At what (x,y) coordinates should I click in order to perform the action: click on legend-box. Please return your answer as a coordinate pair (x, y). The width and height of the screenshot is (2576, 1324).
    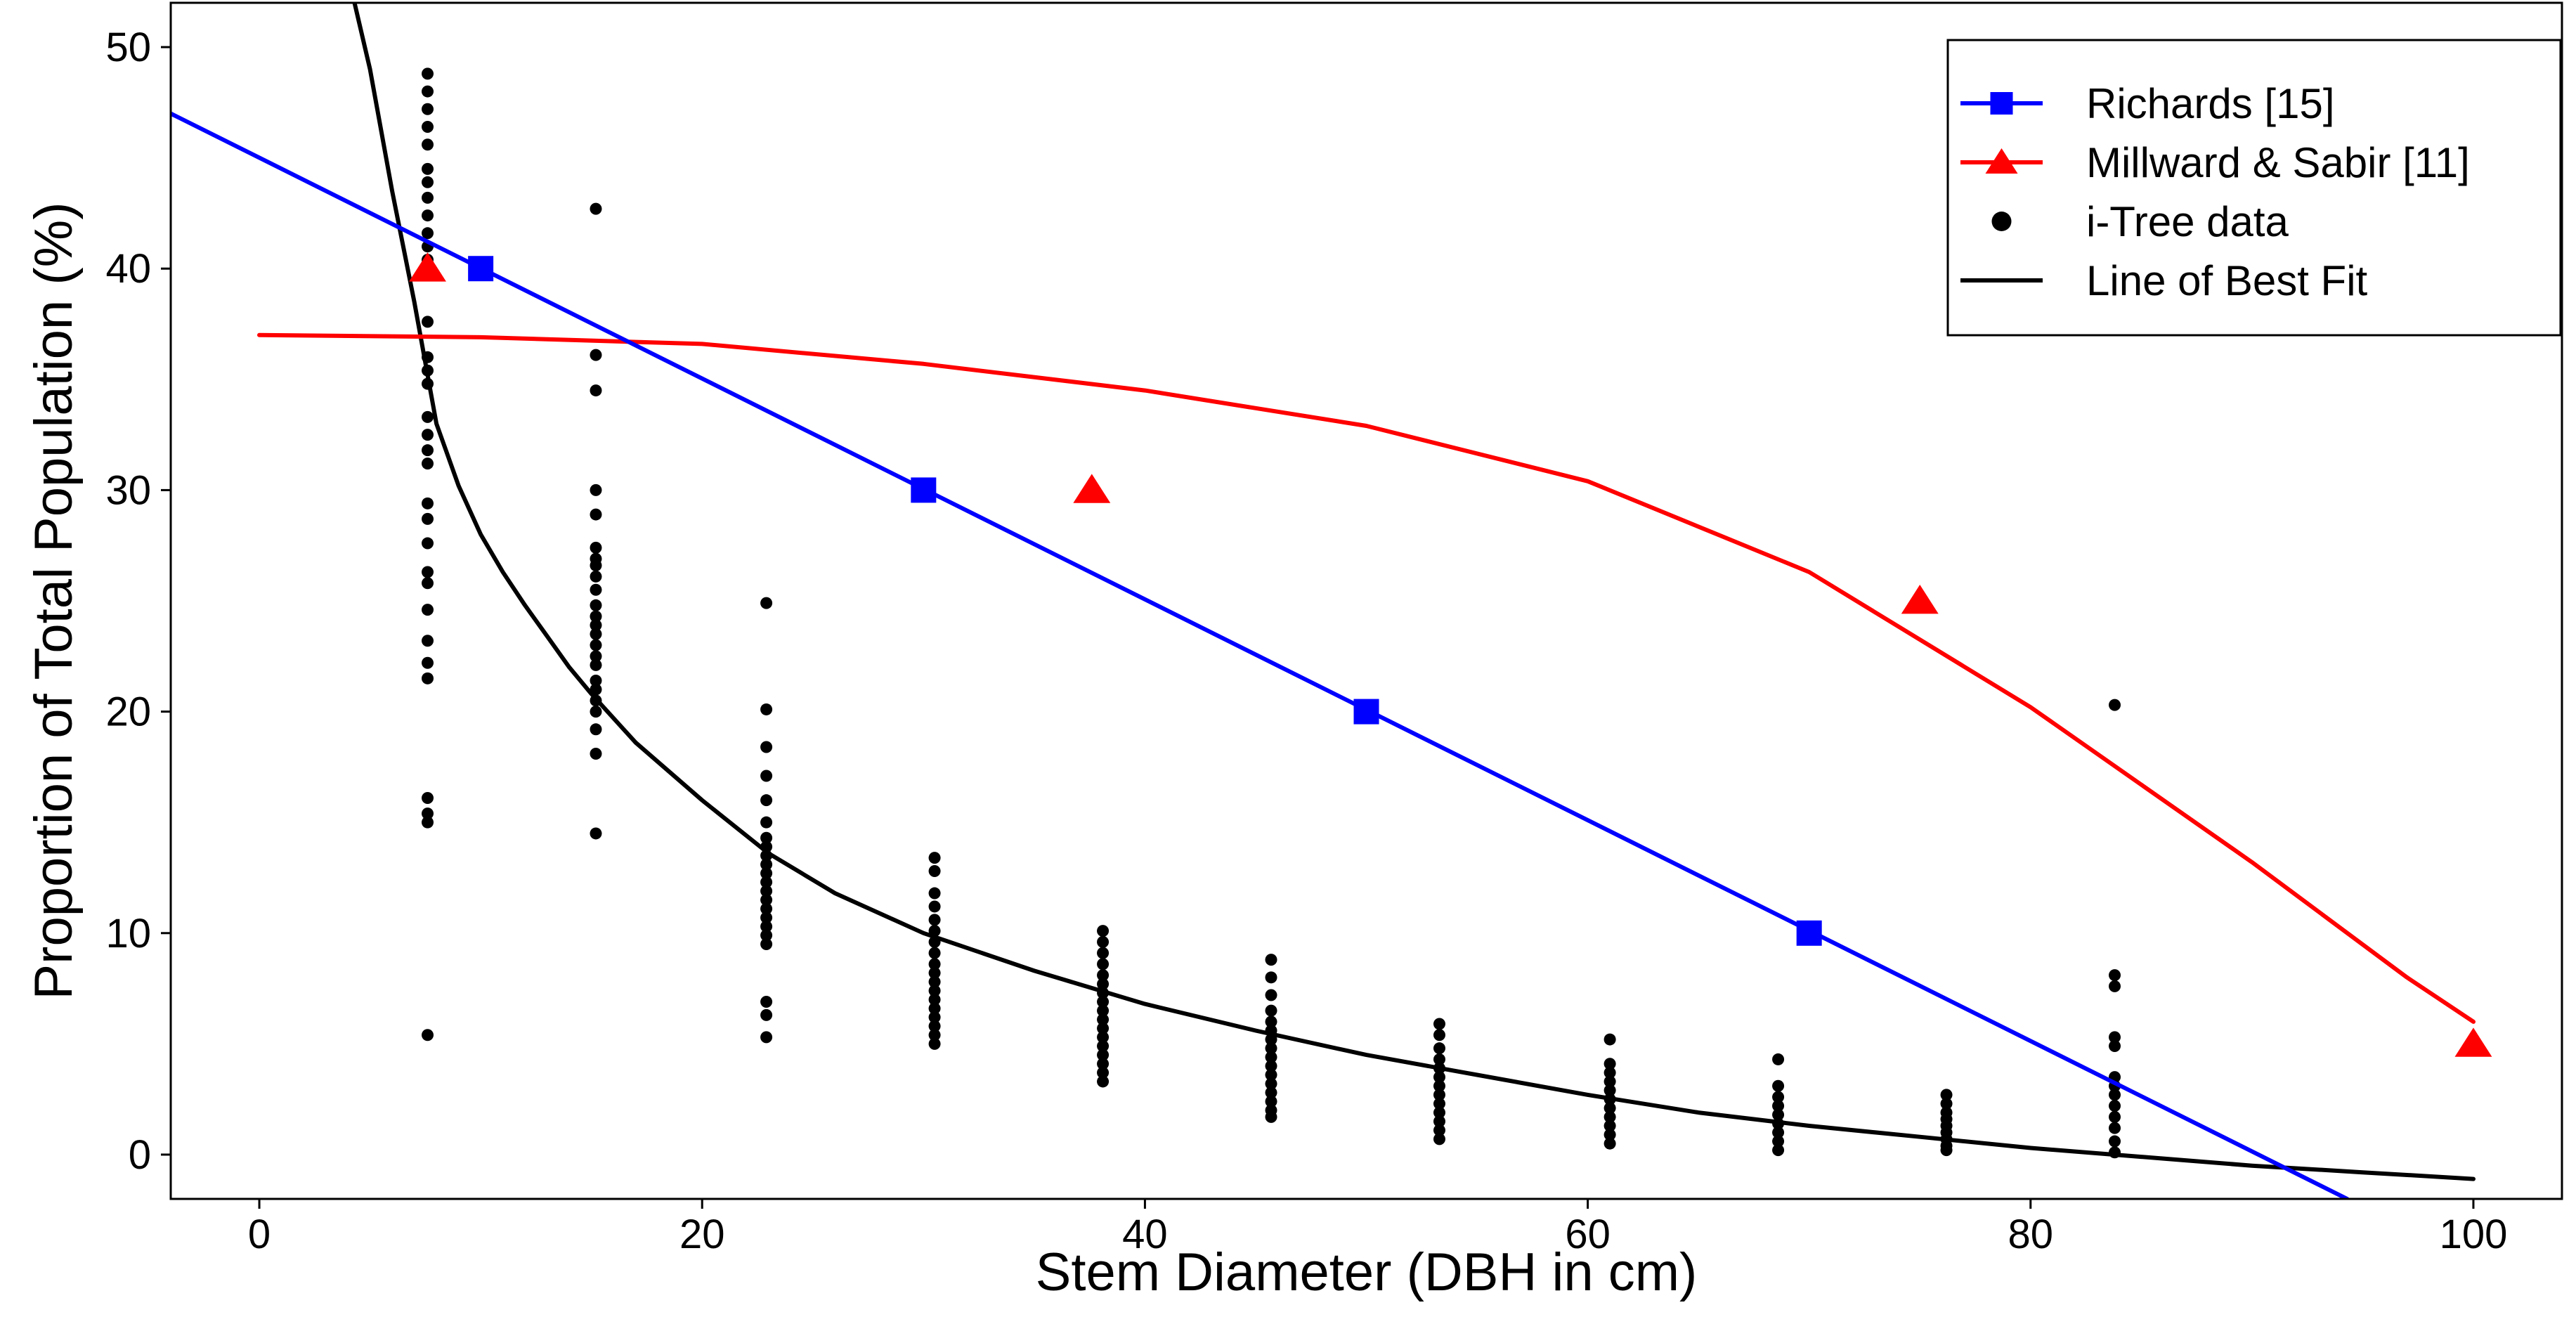
    Looking at the image, I should click on (2254, 188).